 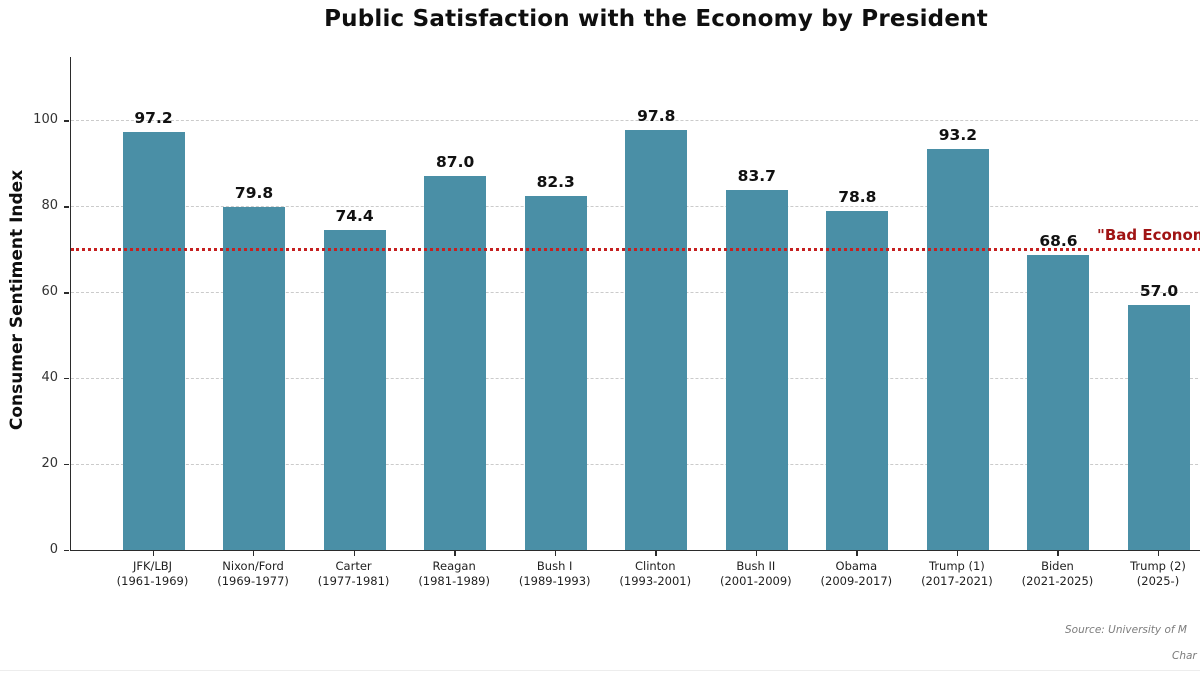 I want to click on x-tick-years-nixon-ford: (1969-1977), so click(x=253, y=581).